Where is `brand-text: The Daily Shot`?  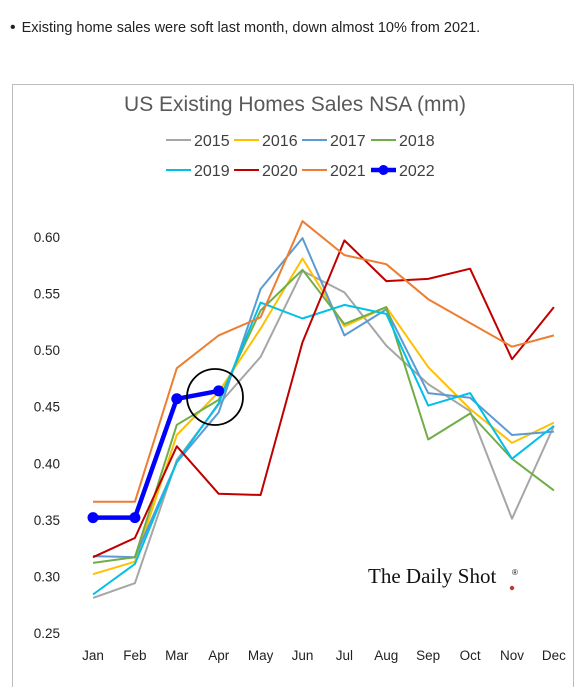
brand-text: The Daily Shot is located at coordinates (432, 576).